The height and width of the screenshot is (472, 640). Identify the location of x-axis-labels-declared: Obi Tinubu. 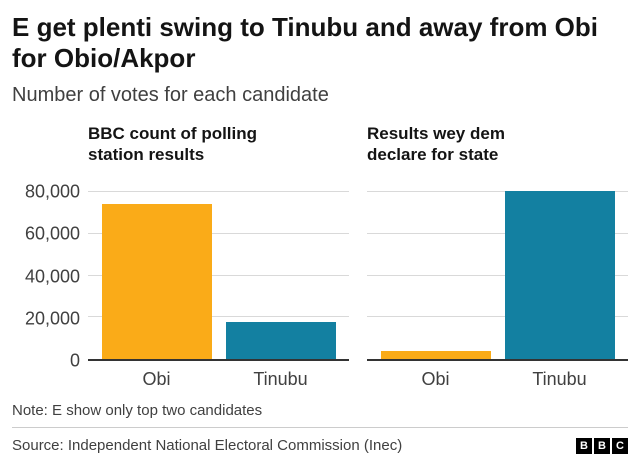
(497, 379).